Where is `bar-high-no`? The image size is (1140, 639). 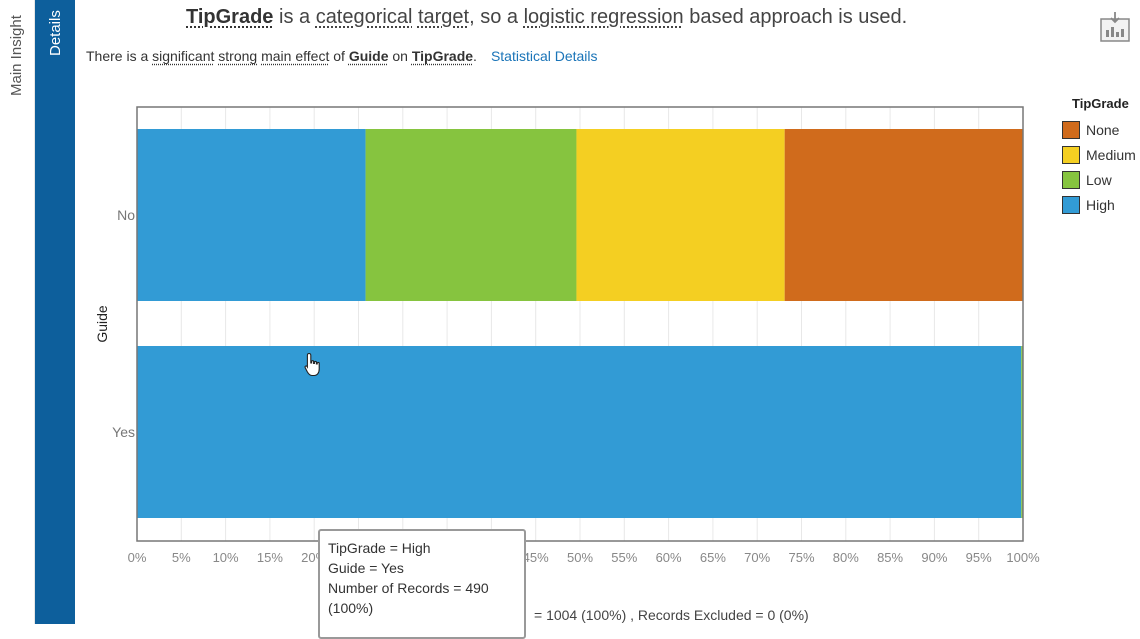
bar-high-no is located at coordinates (251, 215).